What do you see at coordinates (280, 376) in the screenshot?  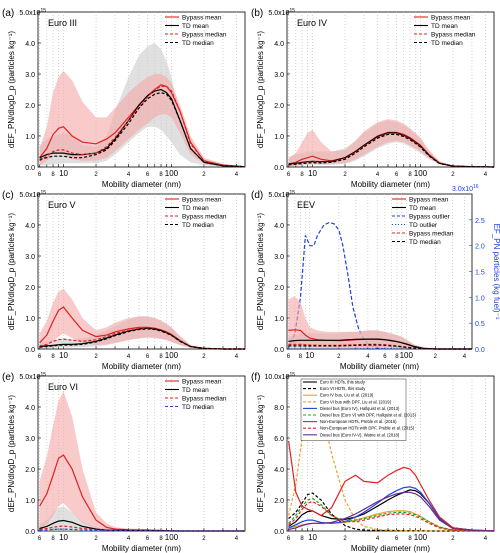 I see `y-tick-label: 10.0x1015` at bounding box center [280, 376].